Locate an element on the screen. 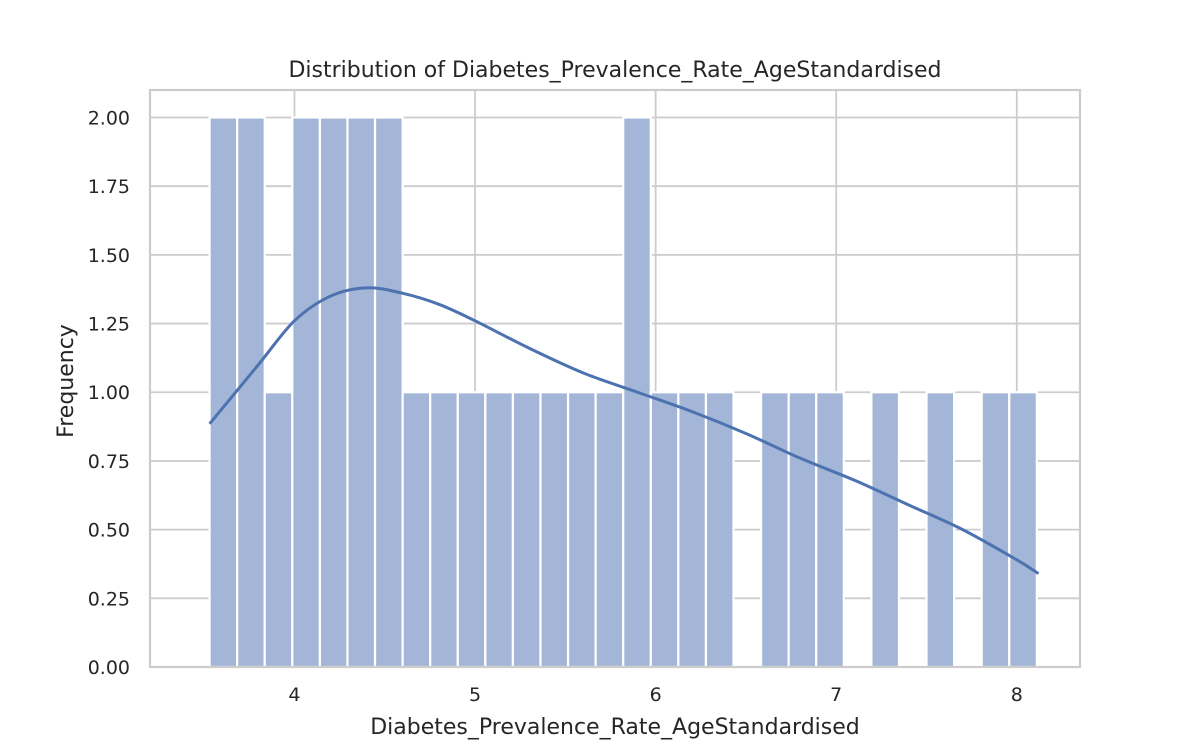 This screenshot has height=750, width=1200. x-tick-label: 8 is located at coordinates (1017, 695).